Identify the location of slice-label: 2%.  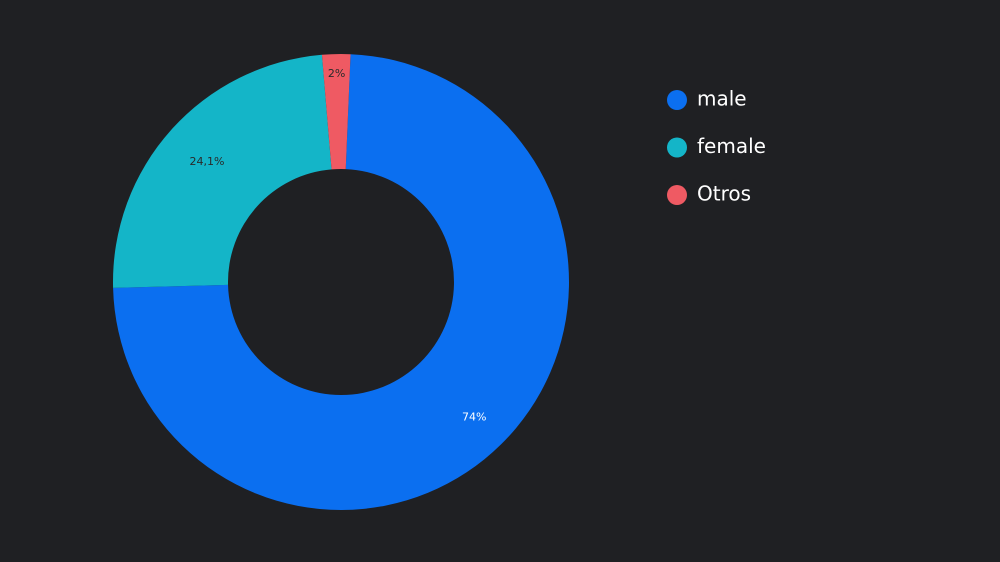
(336, 73).